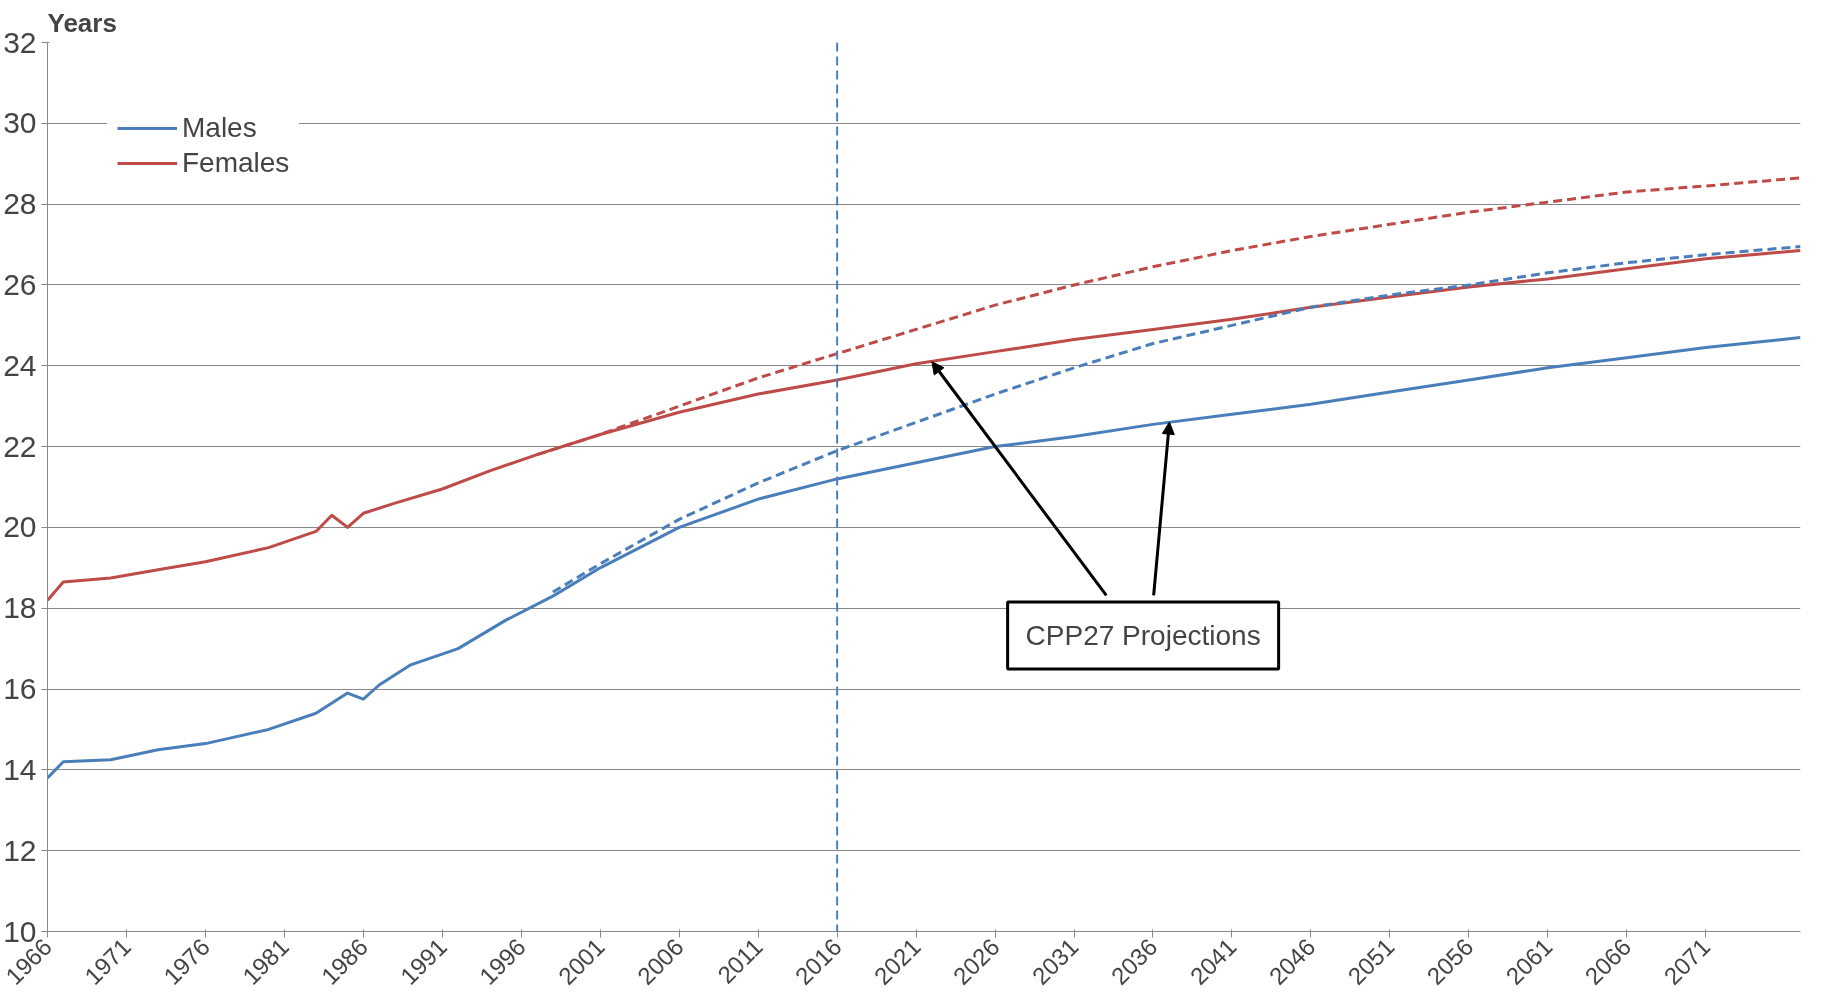  I want to click on y-tick-label: 12, so click(20, 850).